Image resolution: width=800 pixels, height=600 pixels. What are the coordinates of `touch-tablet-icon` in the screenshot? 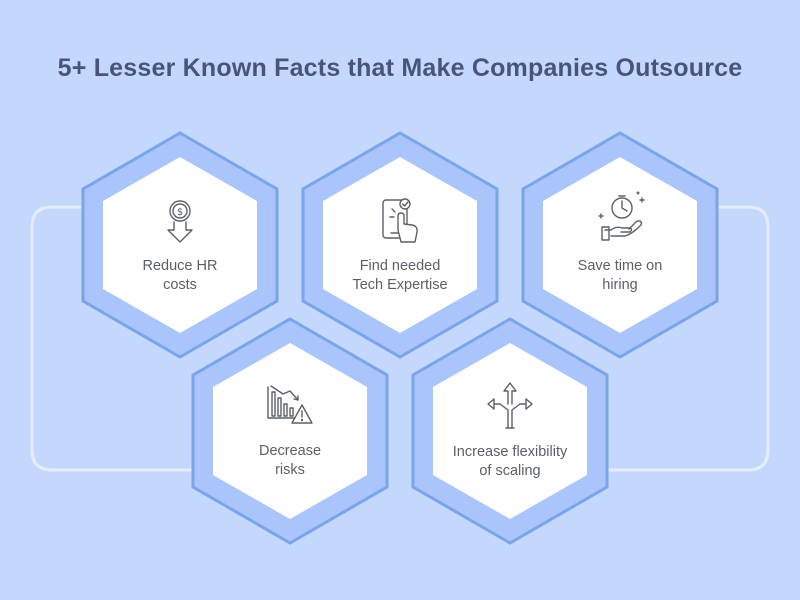 It's located at (400, 220).